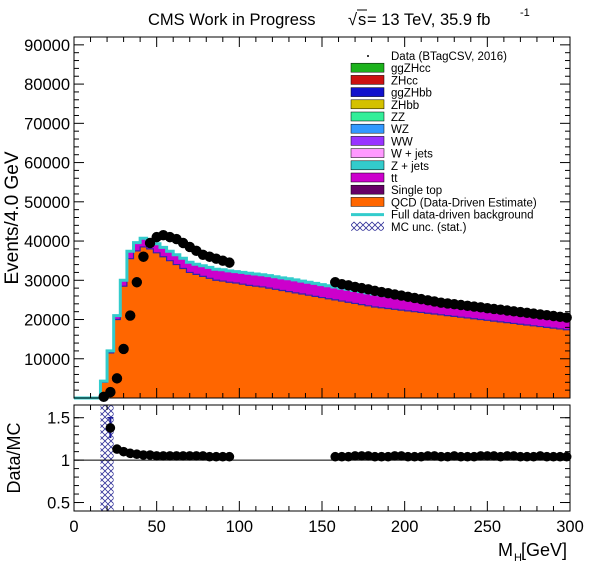 The image size is (596, 577). Describe the element at coordinates (410, 167) in the screenshot. I see `legend-label: Z + jets` at that location.